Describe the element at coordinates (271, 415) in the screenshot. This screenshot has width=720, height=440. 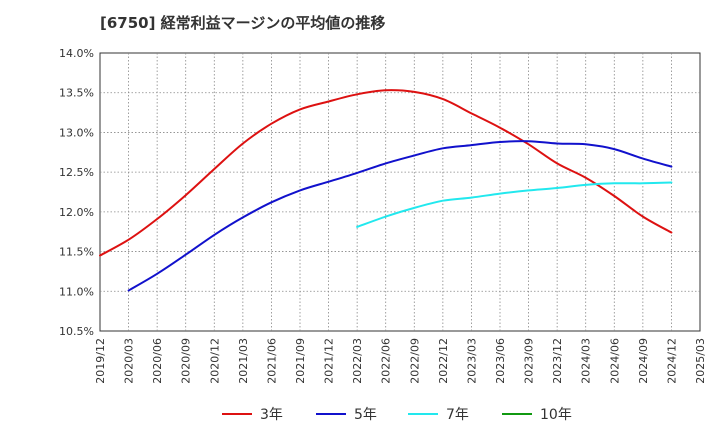
I see `legend-label: 3年` at that location.